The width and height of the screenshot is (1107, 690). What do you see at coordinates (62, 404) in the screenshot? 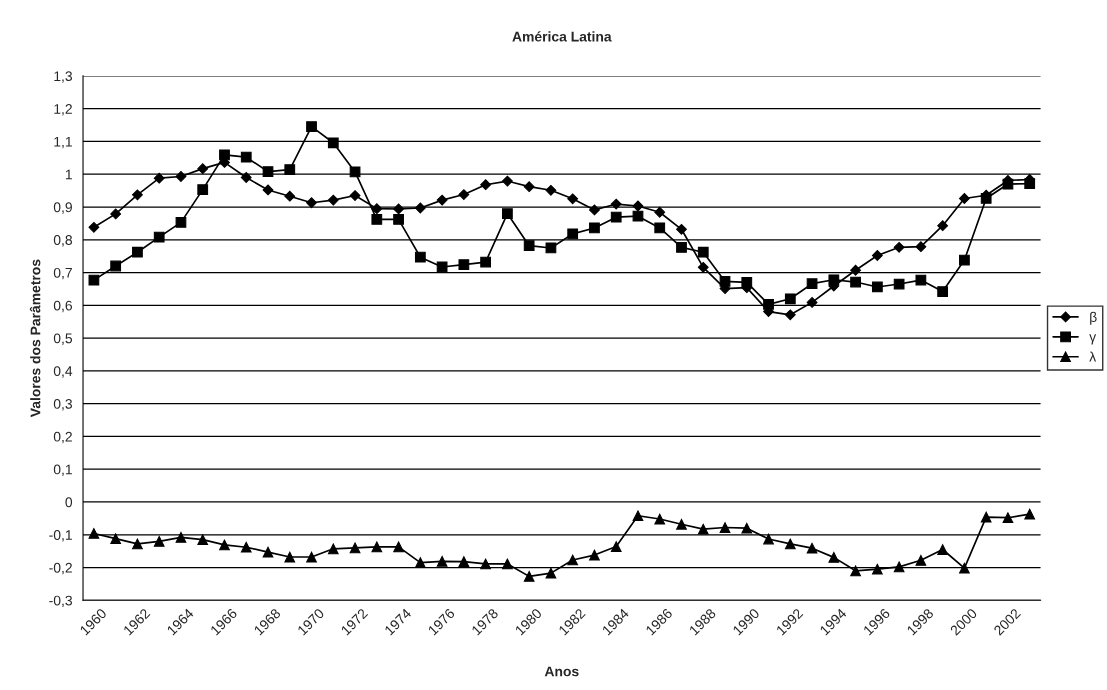
I see `y-tick-label: 0,3` at bounding box center [62, 404].